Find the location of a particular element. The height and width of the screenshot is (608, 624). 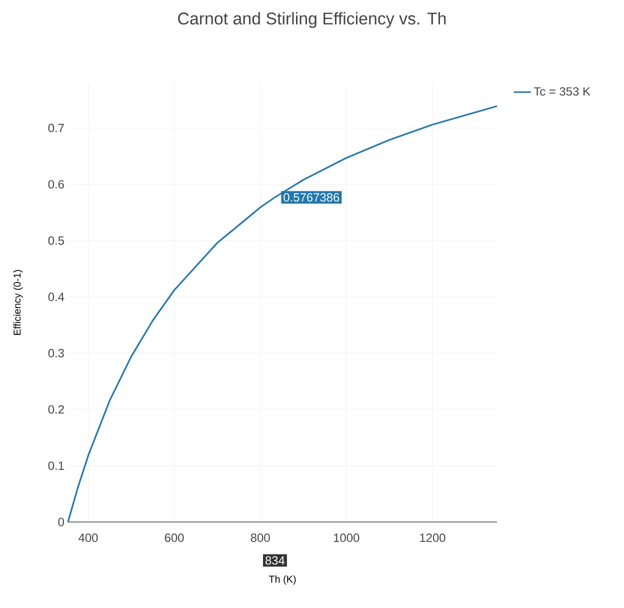

x-tick-label: 600 is located at coordinates (174, 538).